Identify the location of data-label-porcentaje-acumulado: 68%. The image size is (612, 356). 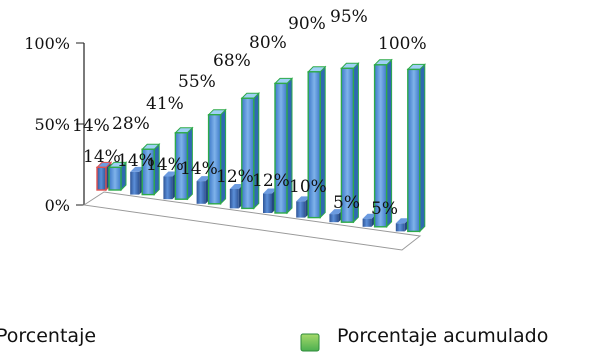
(232, 61).